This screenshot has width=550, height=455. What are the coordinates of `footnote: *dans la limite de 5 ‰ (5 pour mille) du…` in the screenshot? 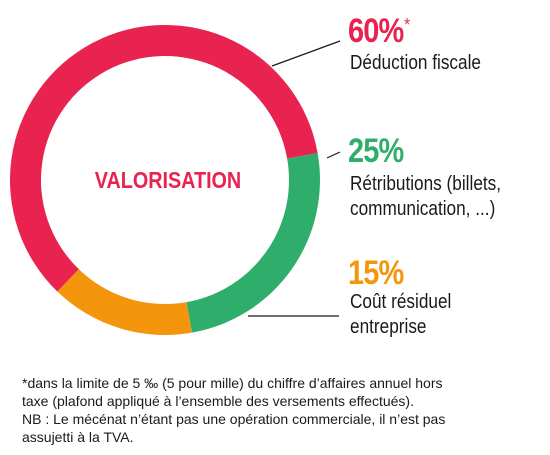 It's located at (233, 410).